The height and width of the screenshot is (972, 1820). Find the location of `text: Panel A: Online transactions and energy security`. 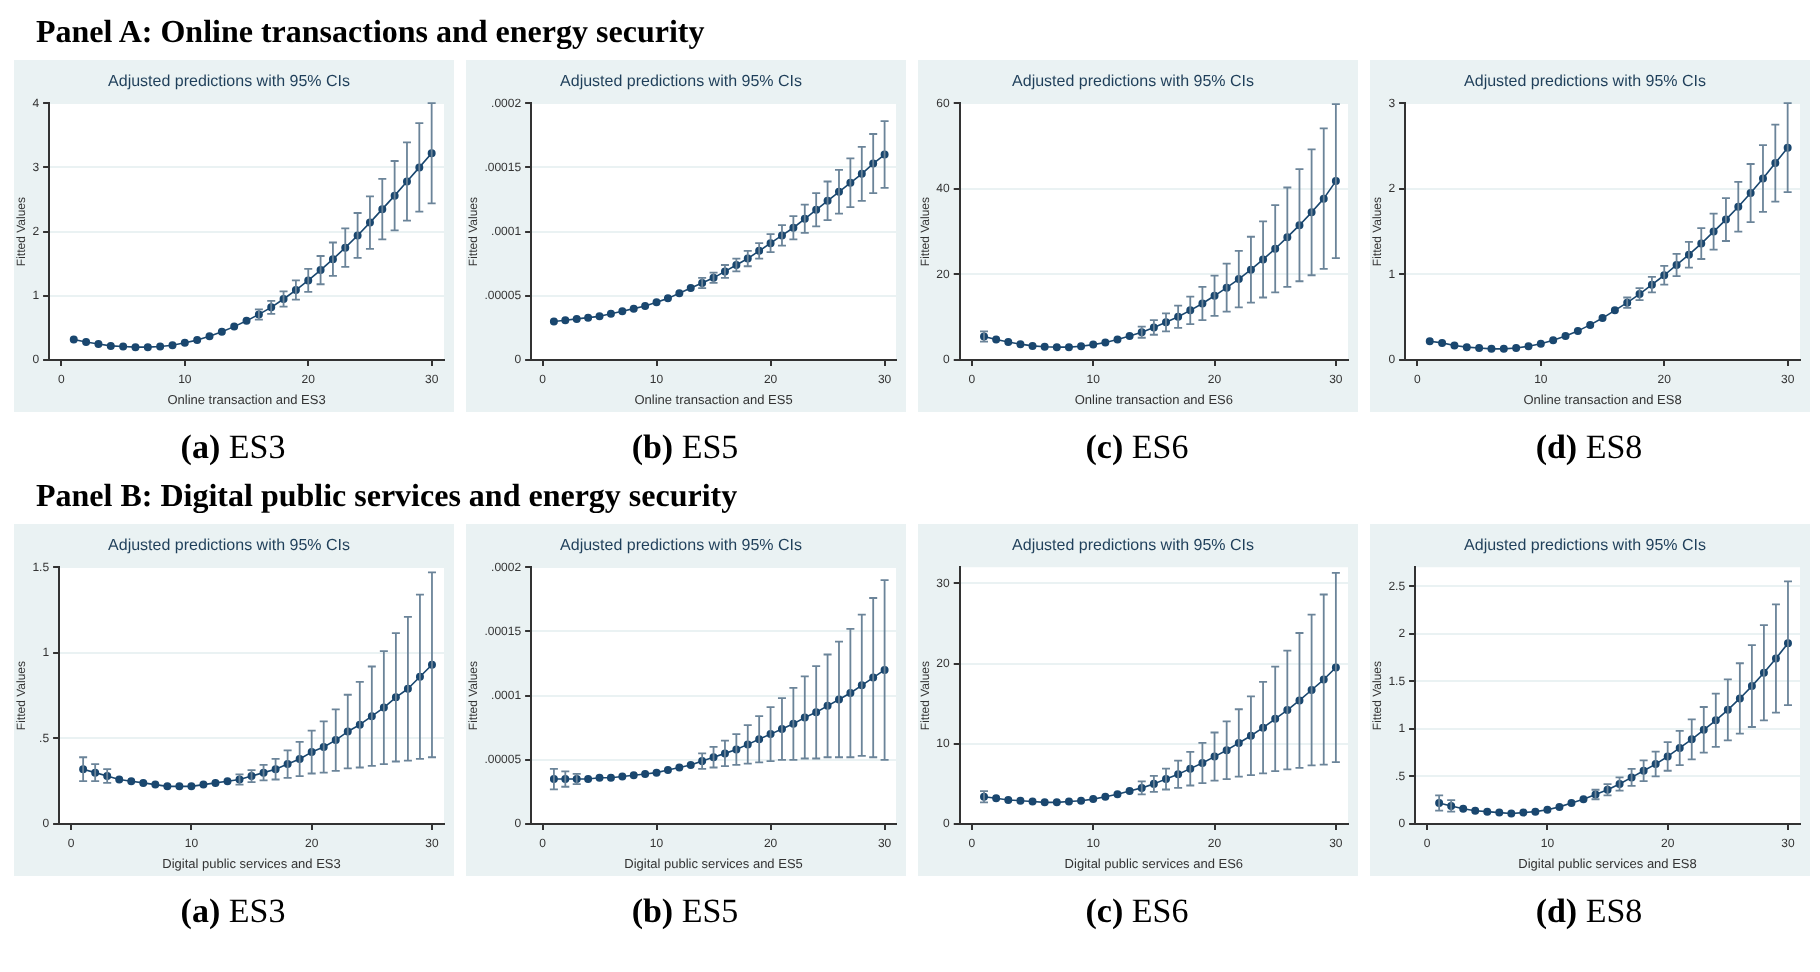

text: Panel A: Online transactions and energy security is located at coordinates (370, 34).